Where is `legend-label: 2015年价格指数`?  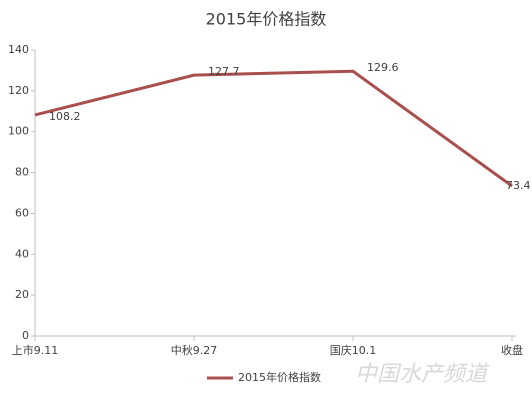
legend-label: 2015年价格指数 is located at coordinates (279, 377).